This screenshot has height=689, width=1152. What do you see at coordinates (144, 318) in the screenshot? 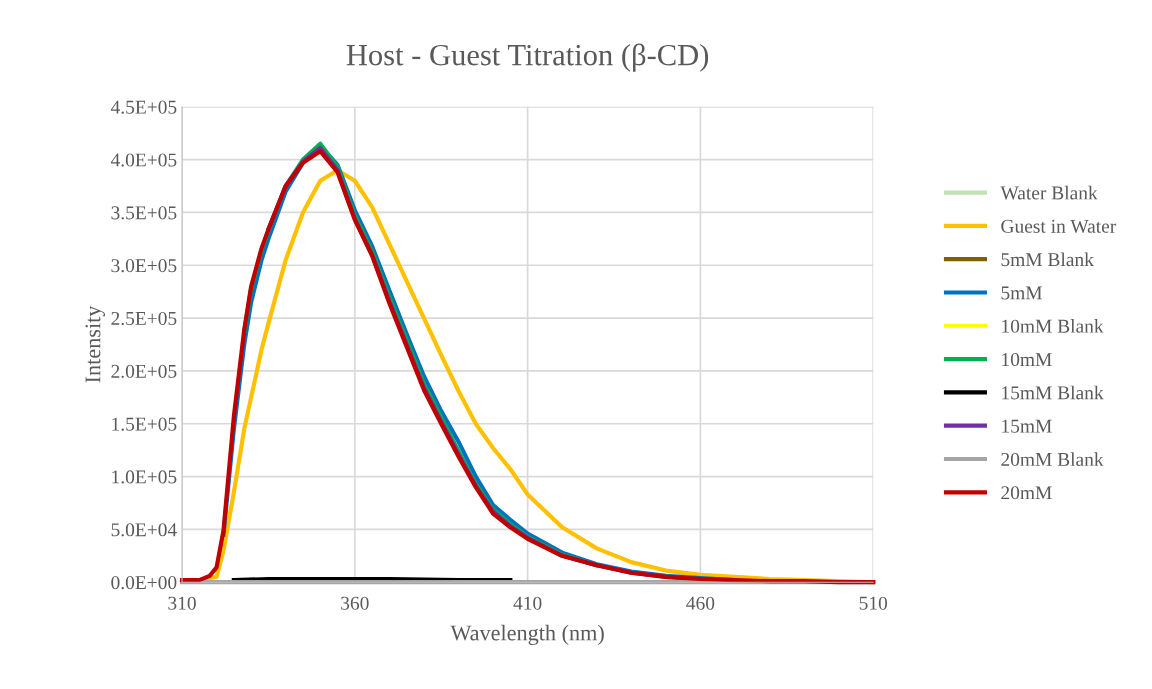
I see `y-tick-label: 2.5E+05` at bounding box center [144, 318].